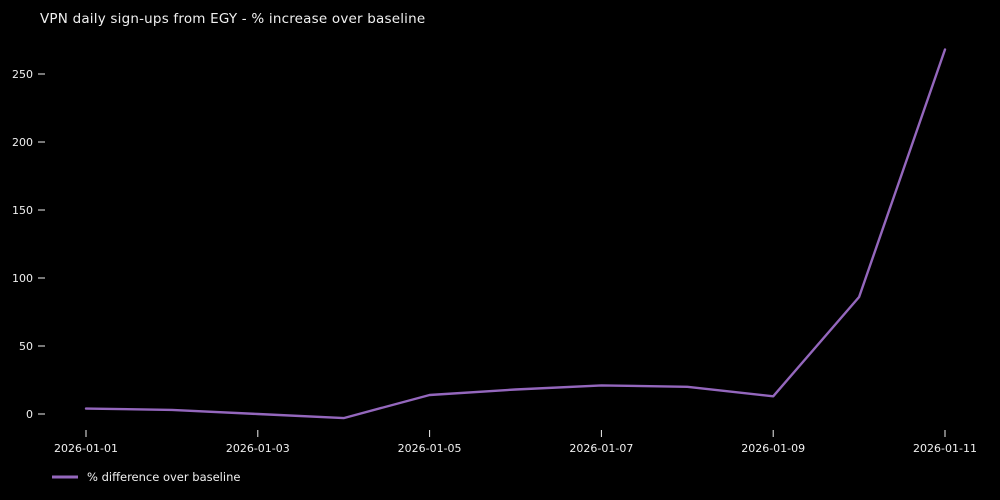 Image resolution: width=1000 pixels, height=500 pixels. I want to click on legend-label: % difference over baseline, so click(164, 477).